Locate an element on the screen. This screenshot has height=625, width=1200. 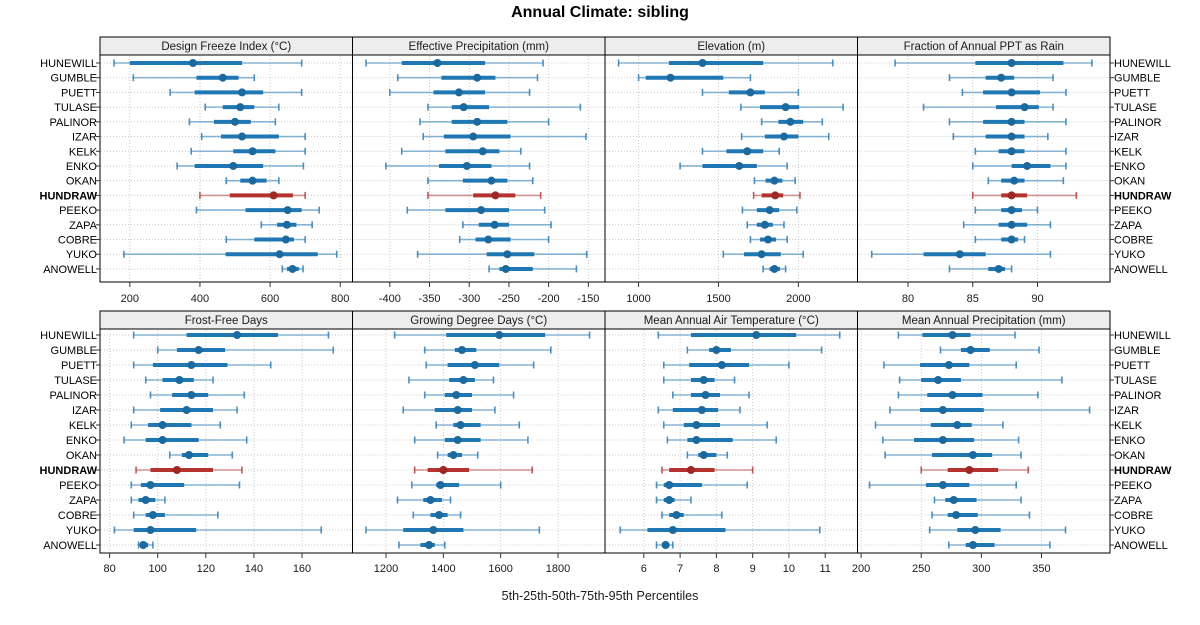
station-label-right-izar: IZAR is located at coordinates (1126, 411).